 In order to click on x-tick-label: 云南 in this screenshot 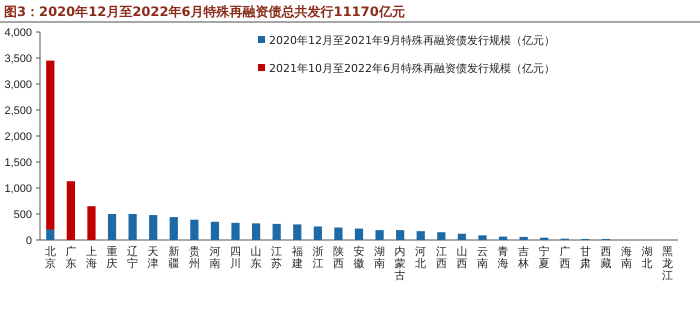, I will do `click(482, 257)`.